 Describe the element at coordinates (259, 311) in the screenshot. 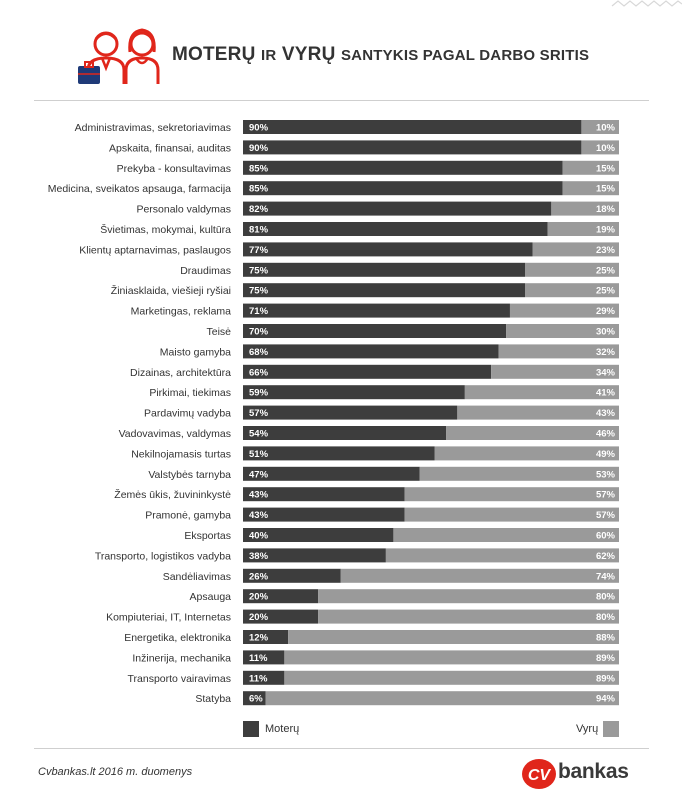

I see `data-label-women: 71%` at that location.